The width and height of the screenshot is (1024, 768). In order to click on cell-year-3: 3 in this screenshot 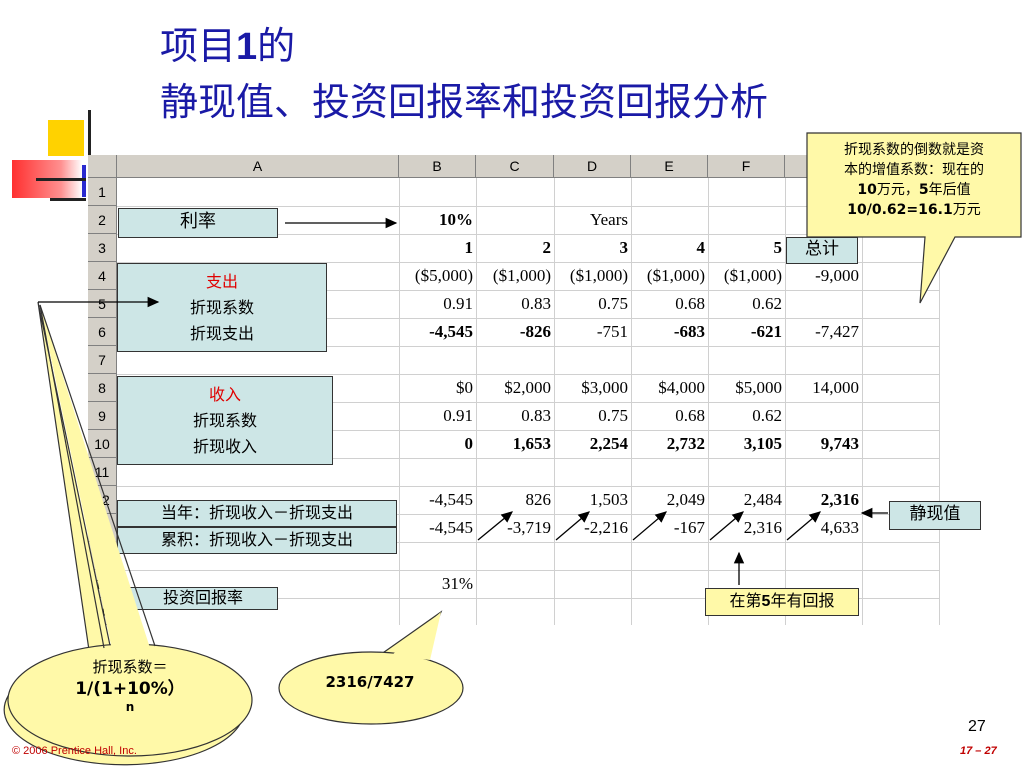, I will do `click(624, 247)`.